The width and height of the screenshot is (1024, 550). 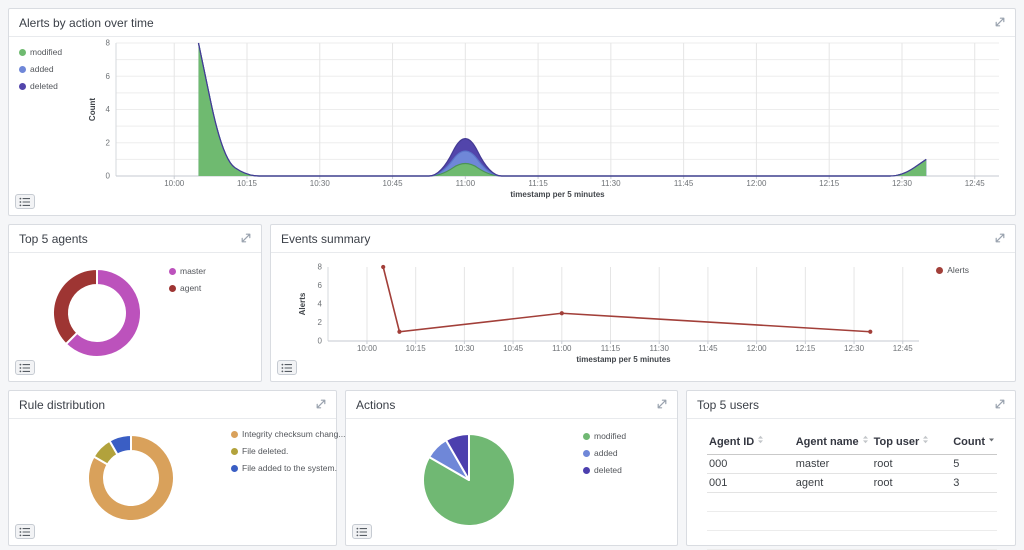 What do you see at coordinates (86, 23) in the screenshot?
I see `panel-title: Alerts by action over time` at bounding box center [86, 23].